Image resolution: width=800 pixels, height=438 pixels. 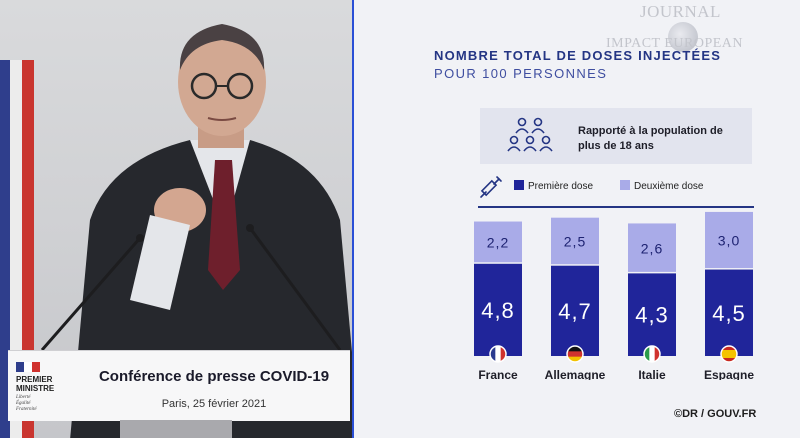 I want to click on label-first-dose-france: 4,8, so click(x=498, y=310).